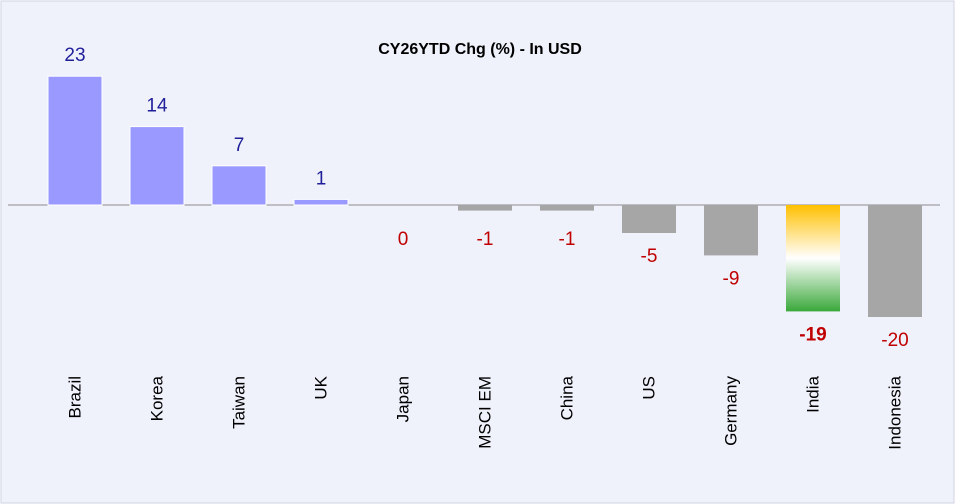 Image resolution: width=955 pixels, height=504 pixels. What do you see at coordinates (894, 340) in the screenshot?
I see `value-label: -20` at bounding box center [894, 340].